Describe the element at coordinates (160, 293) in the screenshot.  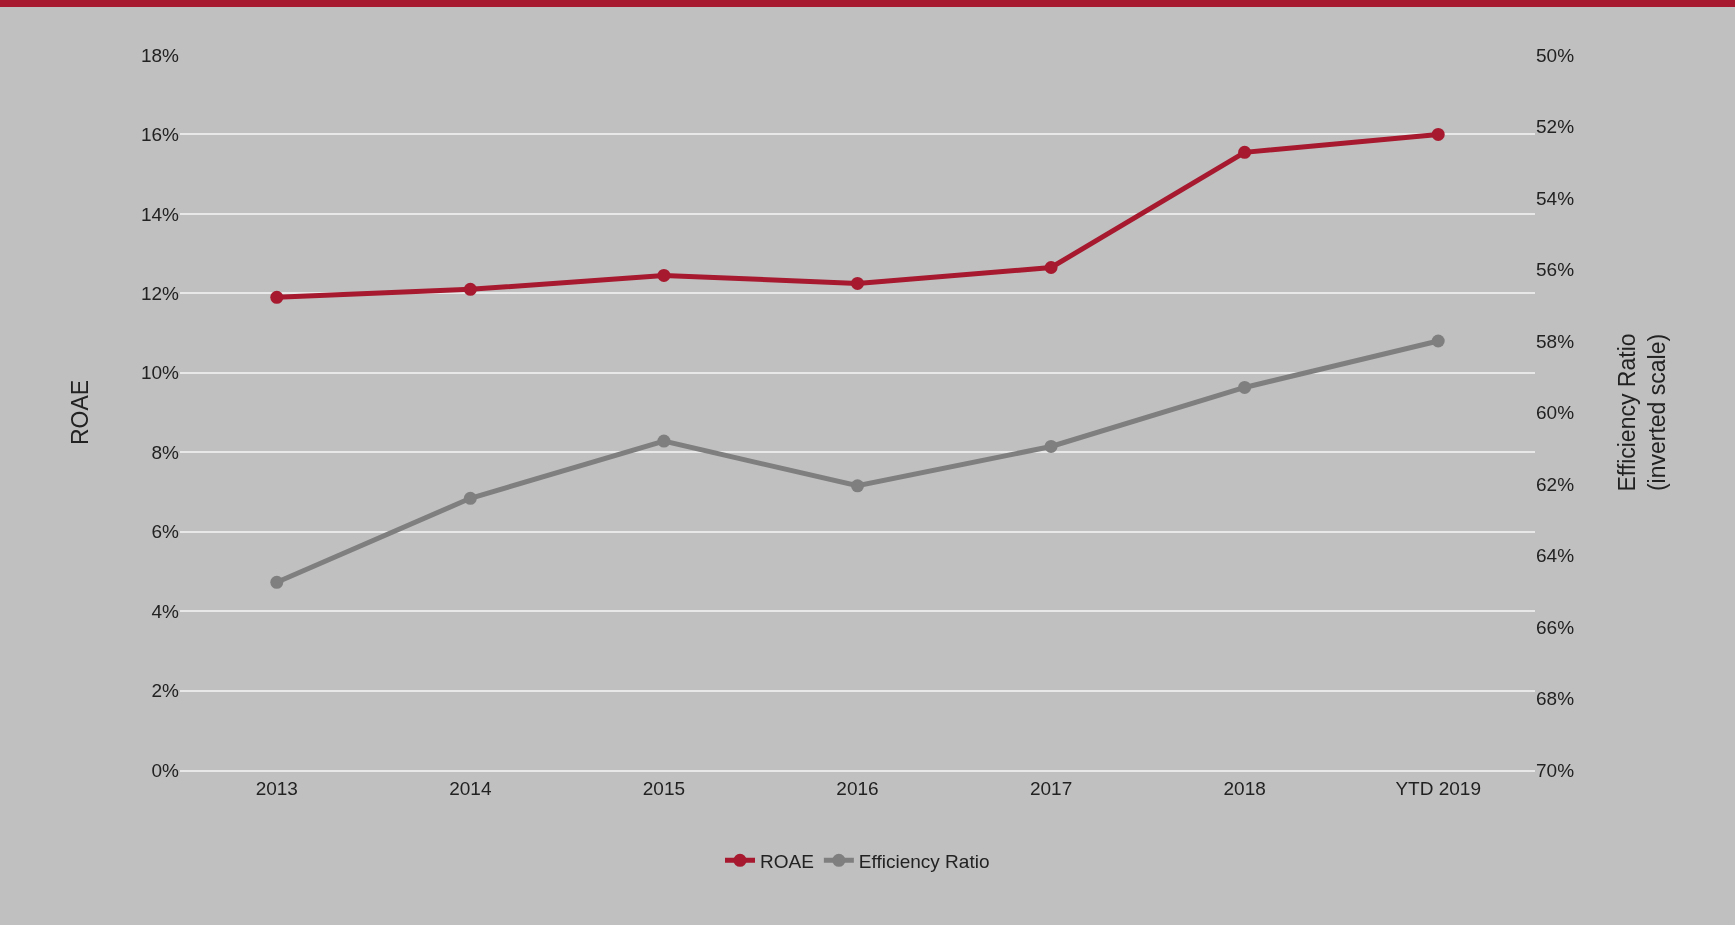
I see `y-tick-label: 12%` at that location.